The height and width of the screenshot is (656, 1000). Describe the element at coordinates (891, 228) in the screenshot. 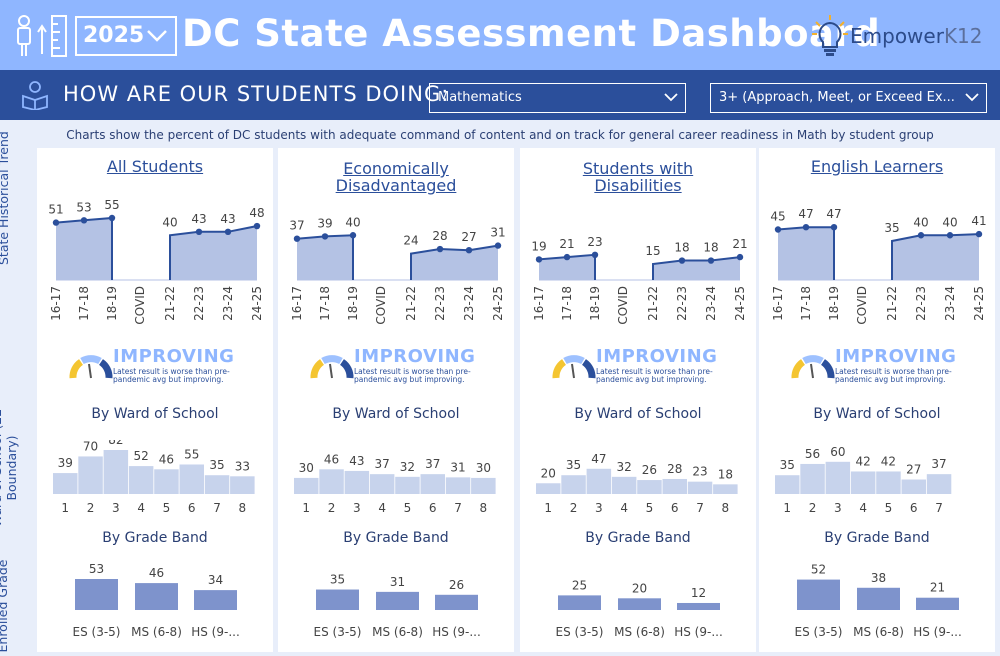

I see `trend-value-label: 35` at that location.